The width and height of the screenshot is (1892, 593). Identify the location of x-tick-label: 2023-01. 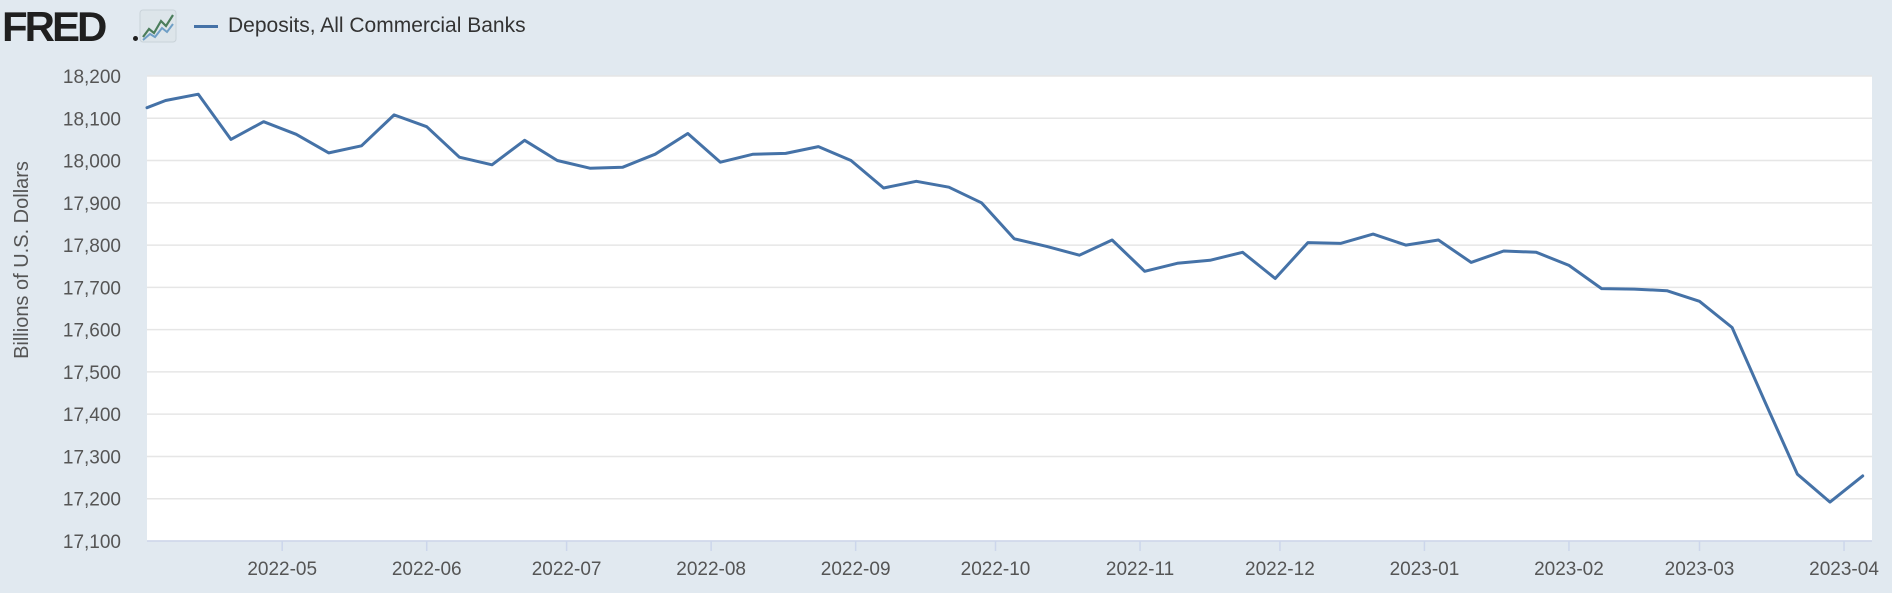
(1425, 569).